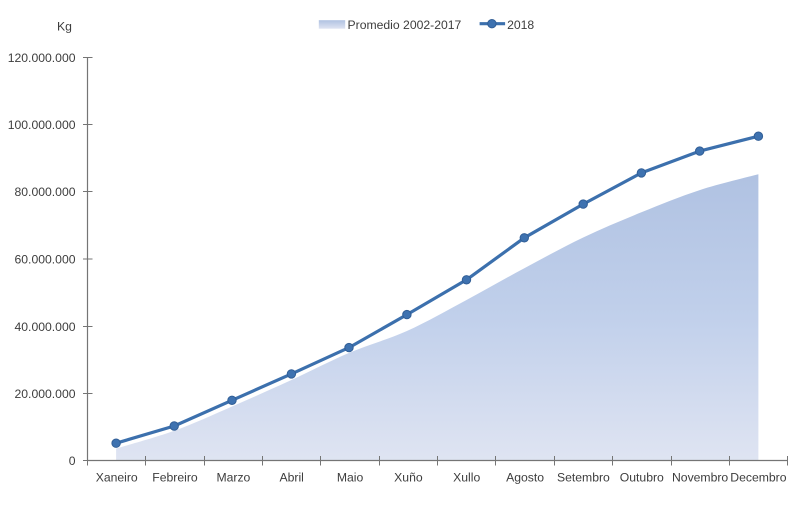 Image resolution: width=801 pixels, height=508 pixels. I want to click on svg-text: Xullo, so click(466, 478).